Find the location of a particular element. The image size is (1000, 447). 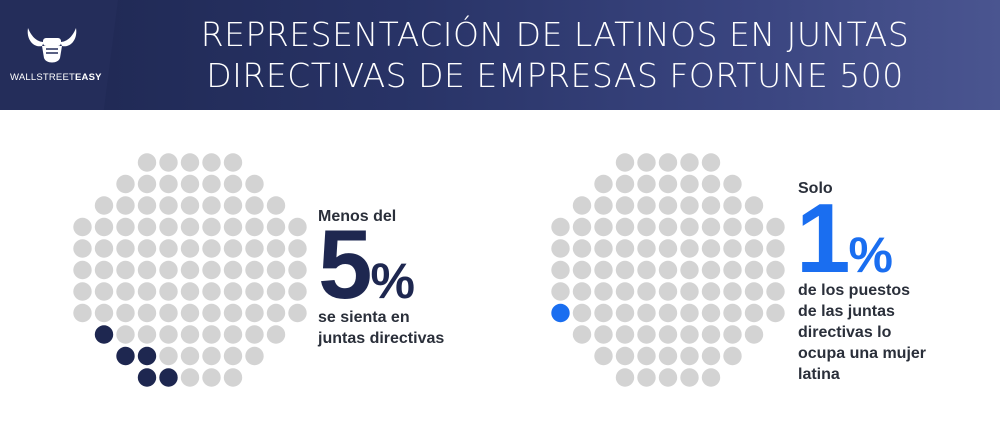

right-stat-suffix-5: latina is located at coordinates (819, 374).